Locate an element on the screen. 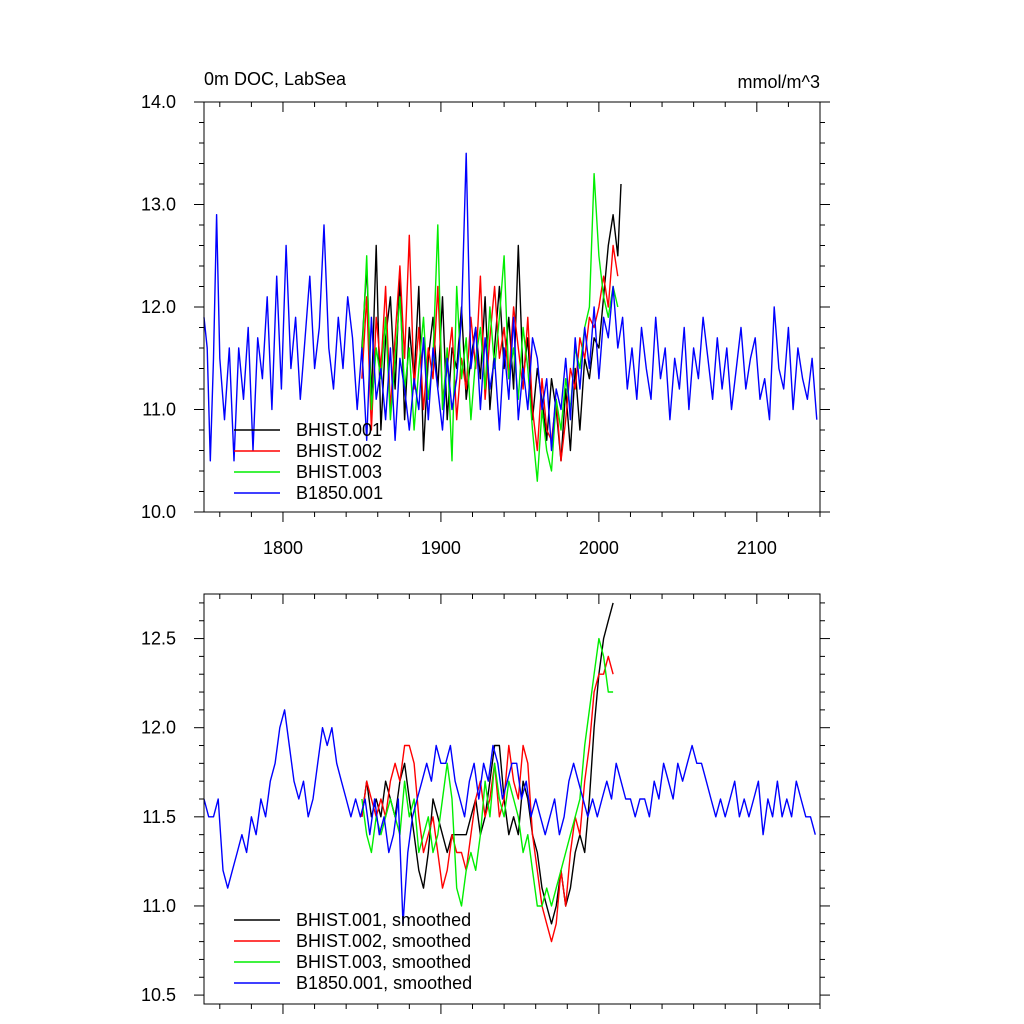 The height and width of the screenshot is (1024, 1024). legend-label-2: BHIST.002, smoothed is located at coordinates (383, 941).